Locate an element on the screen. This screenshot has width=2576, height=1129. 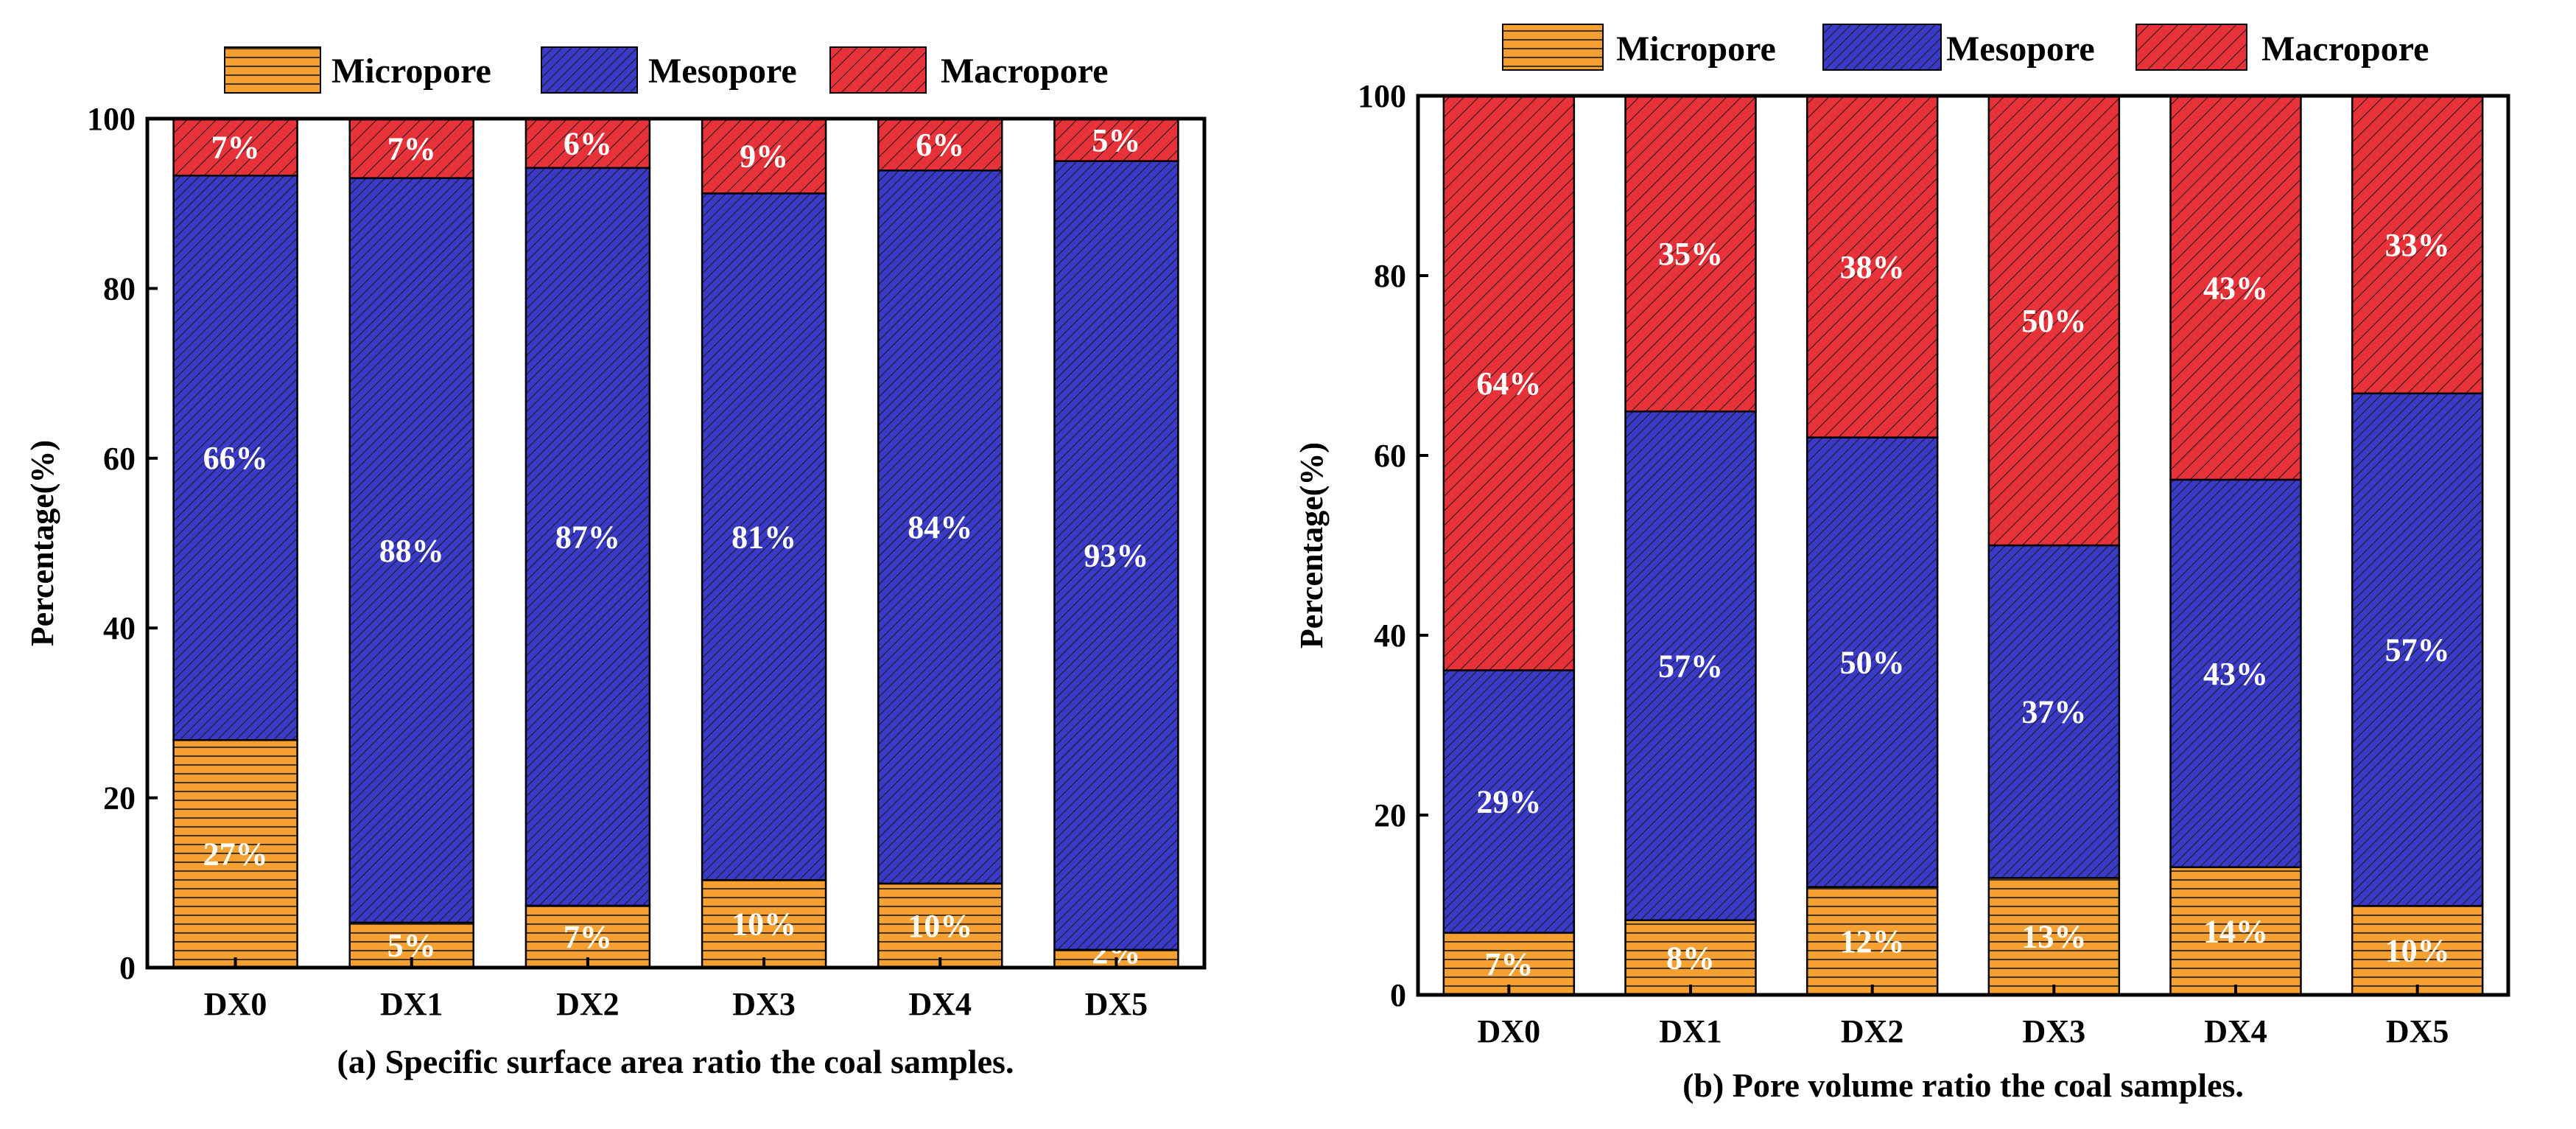
data-label-macropore-dx4: 43% is located at coordinates (2235, 288).